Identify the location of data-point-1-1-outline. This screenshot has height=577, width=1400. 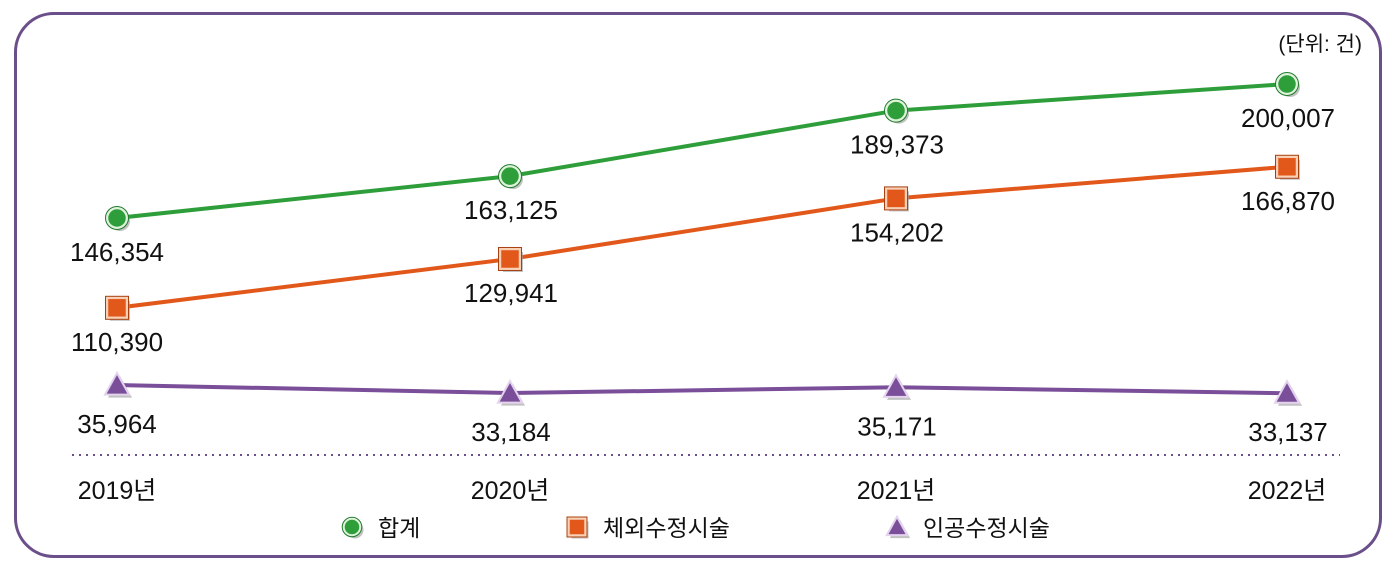
(510, 258).